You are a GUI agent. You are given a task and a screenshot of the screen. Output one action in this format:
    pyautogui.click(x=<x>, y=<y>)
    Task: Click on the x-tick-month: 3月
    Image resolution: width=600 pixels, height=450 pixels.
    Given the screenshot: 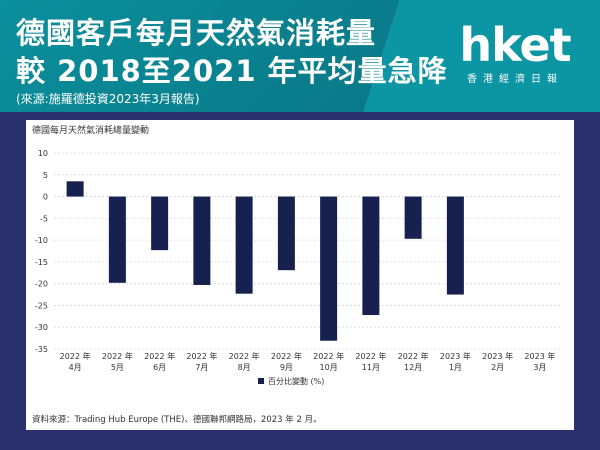 What is the action you would take?
    pyautogui.click(x=539, y=367)
    